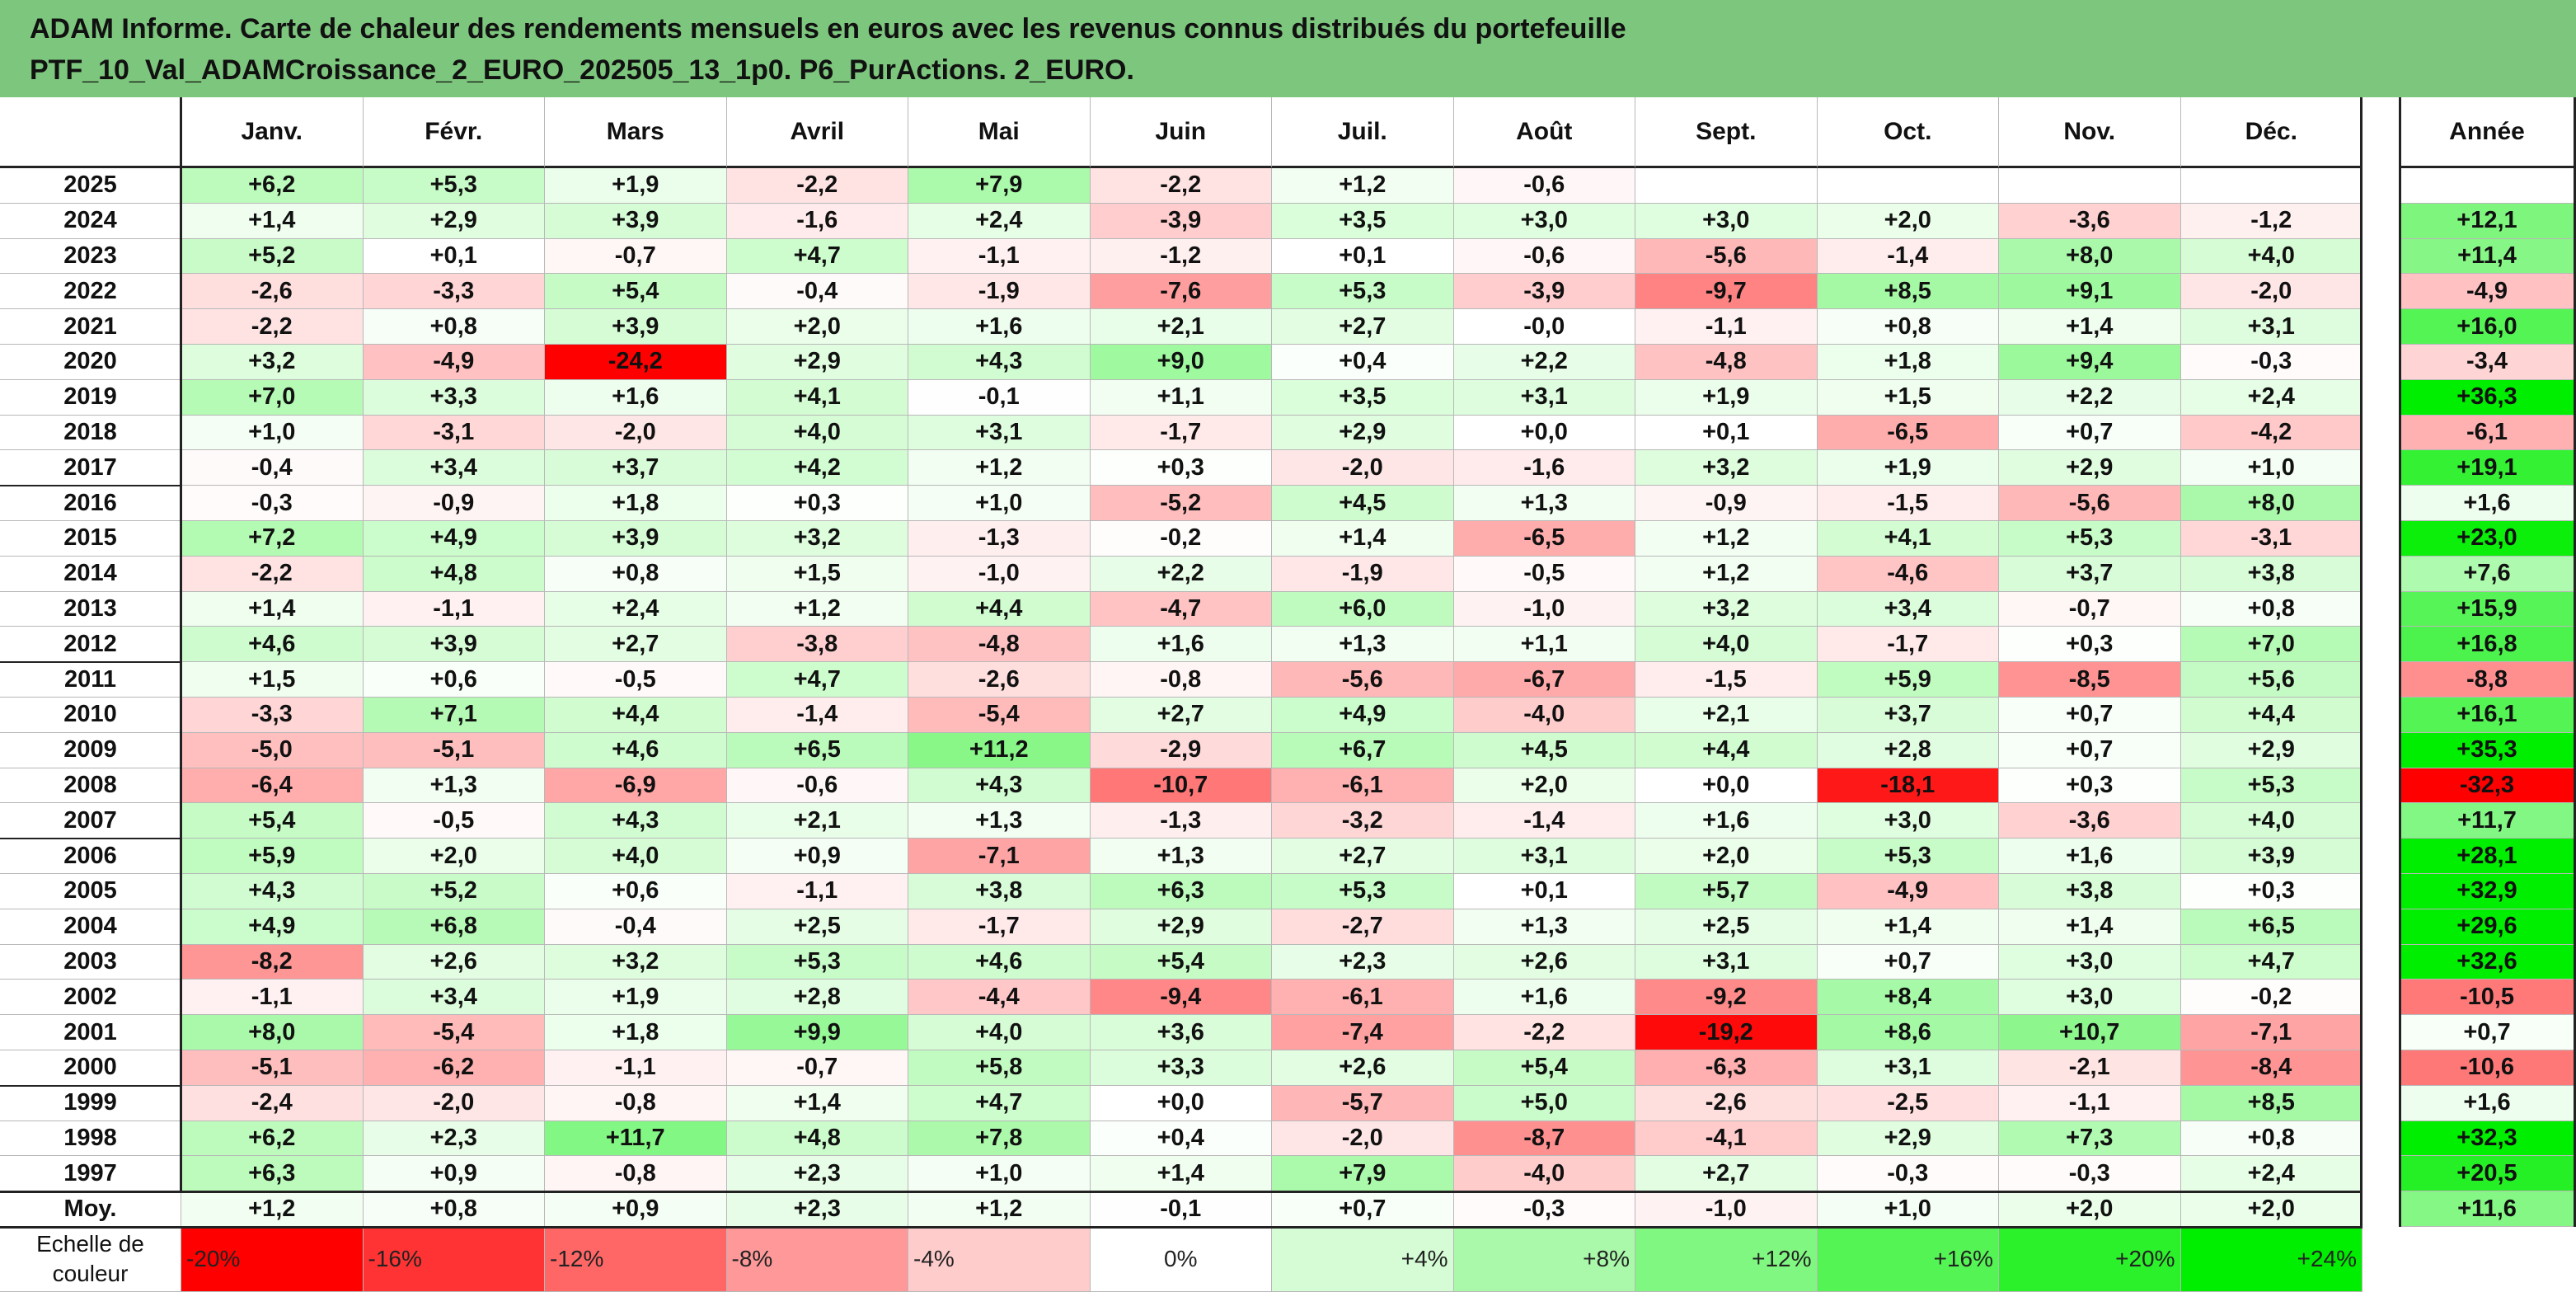 Image resolution: width=2576 pixels, height=1292 pixels. I want to click on heatmap-cell: -8,4, so click(2271, 1068).